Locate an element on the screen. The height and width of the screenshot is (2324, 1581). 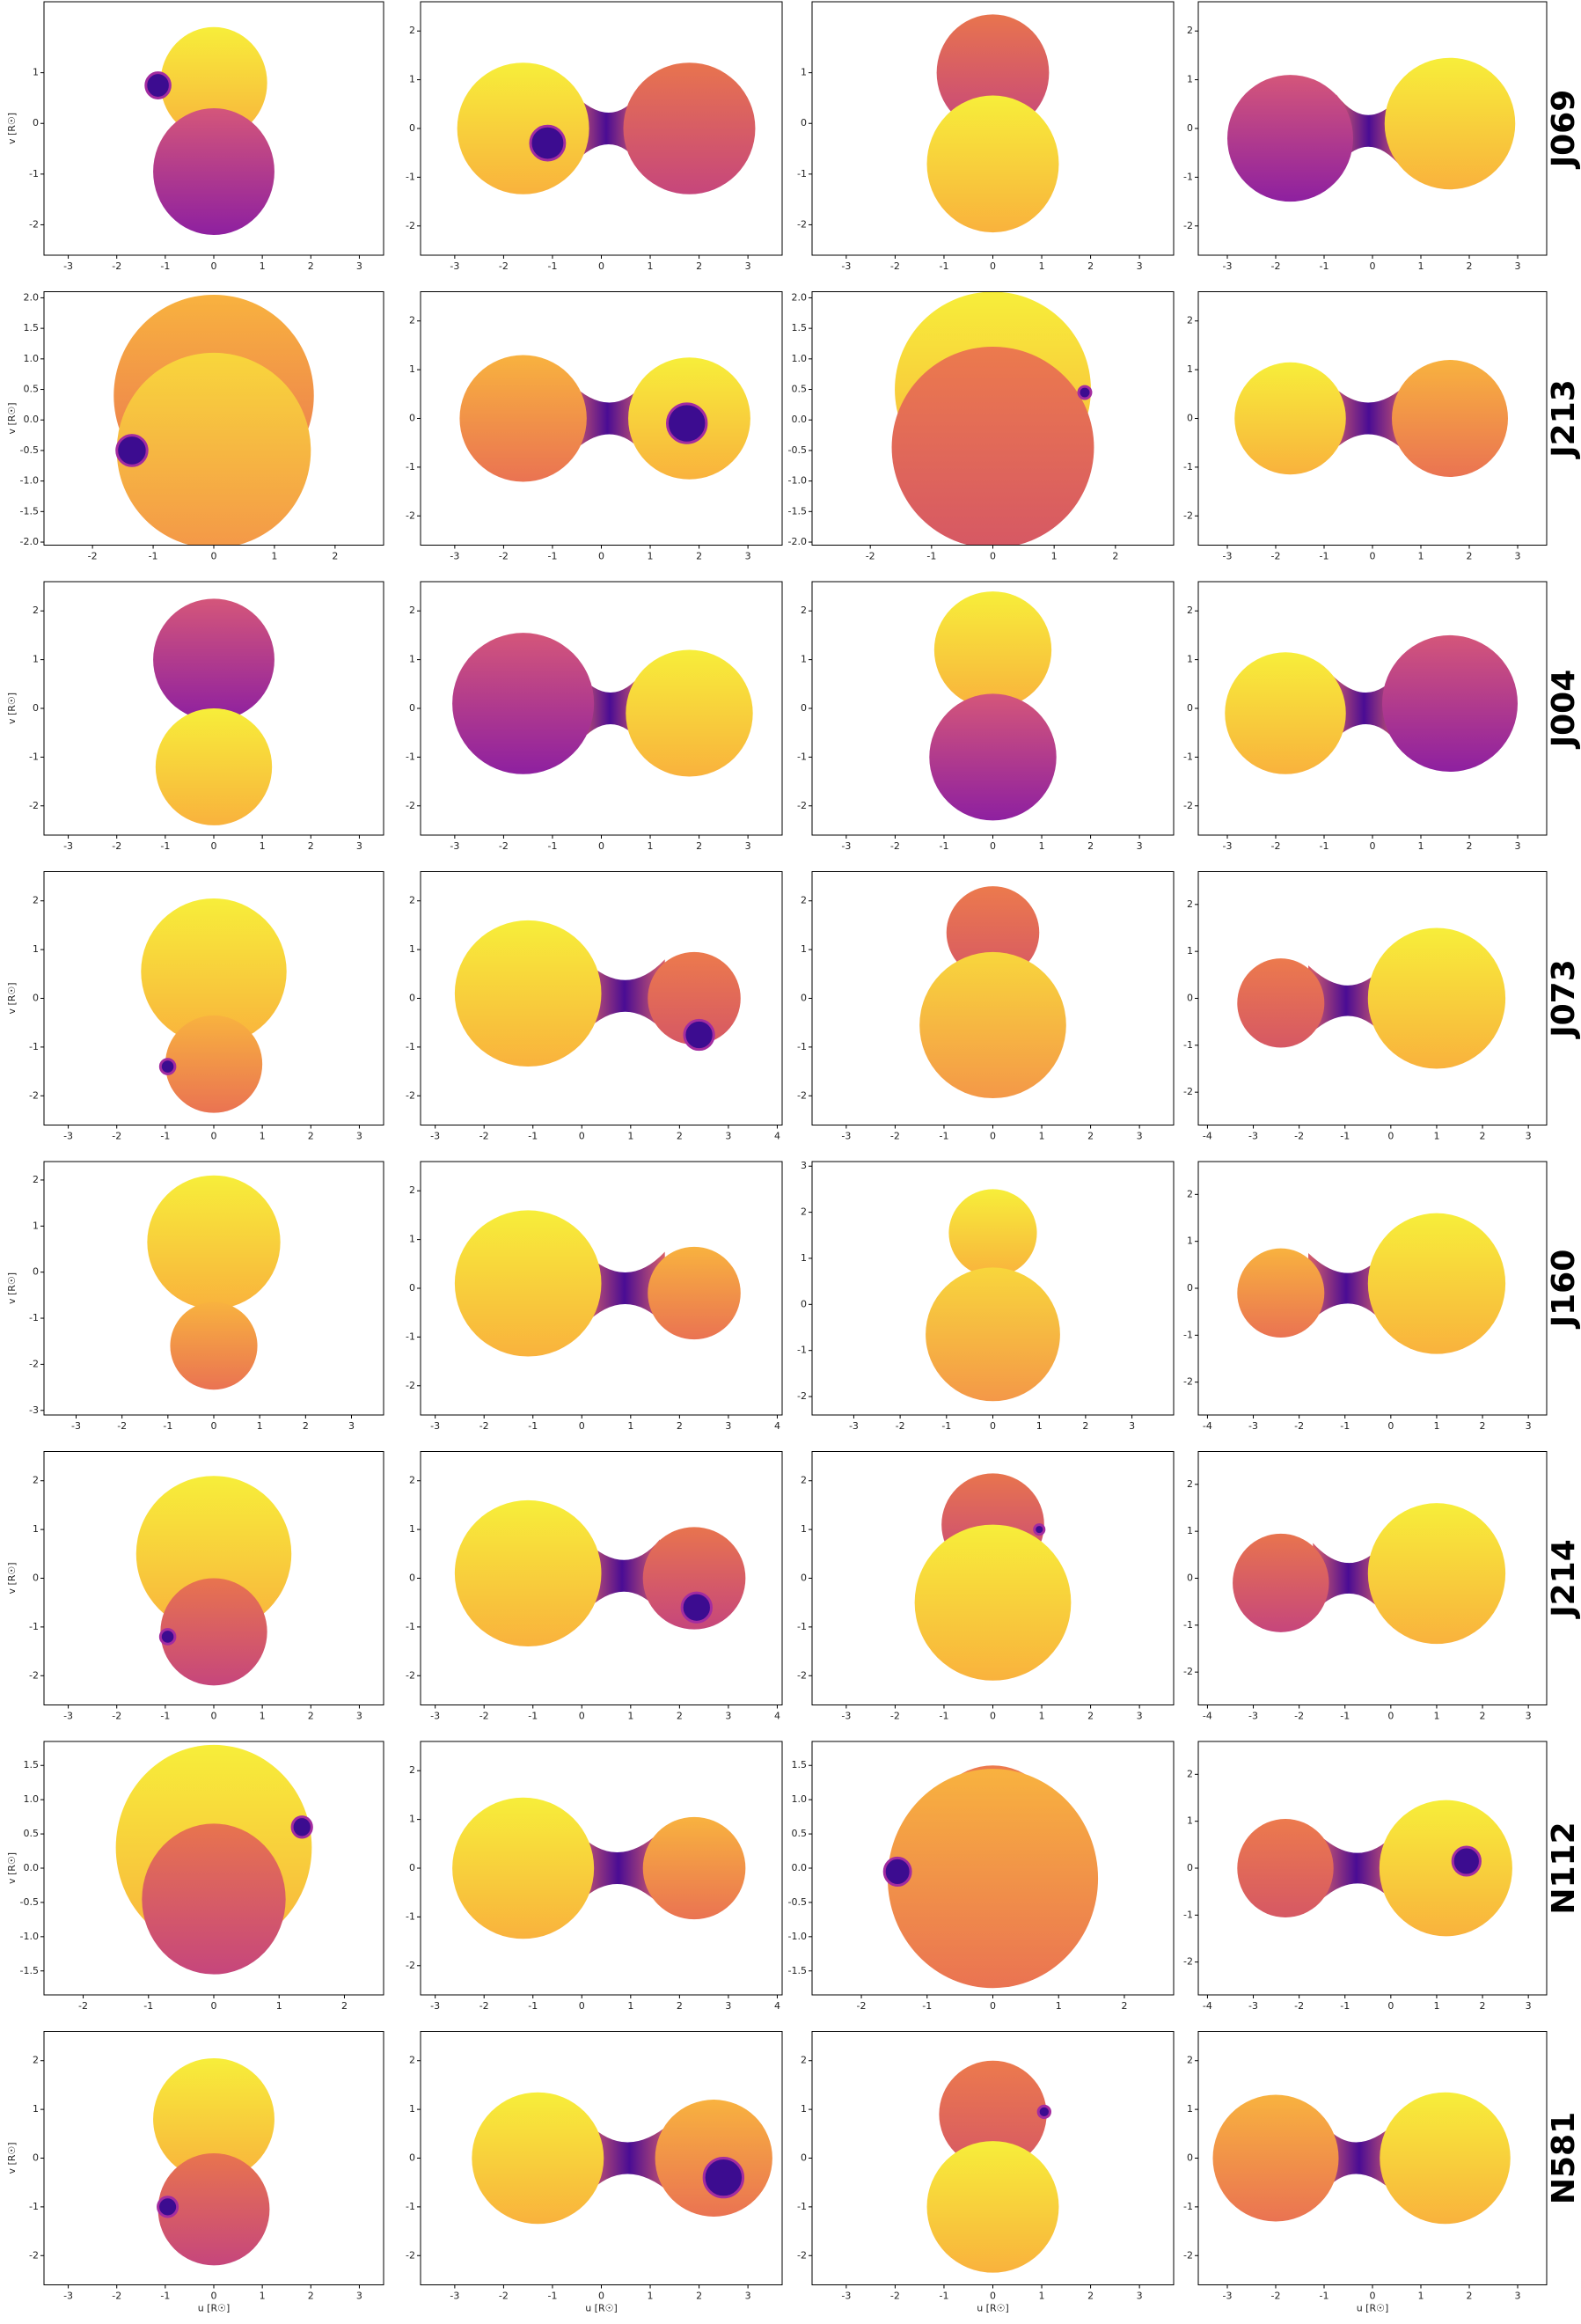
row-label: J160 is located at coordinates (1564, 1290).